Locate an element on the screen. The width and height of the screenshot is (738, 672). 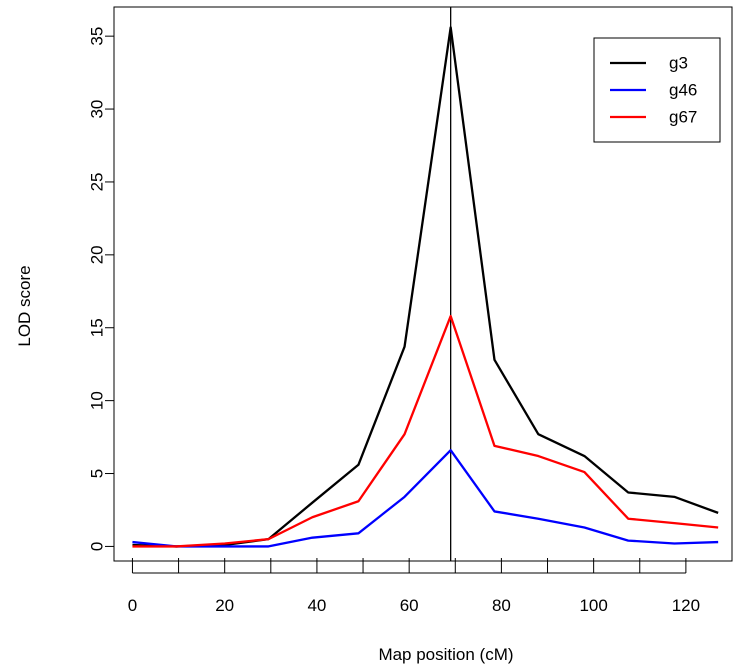
x-tick-label: 120 is located at coordinates (686, 605).